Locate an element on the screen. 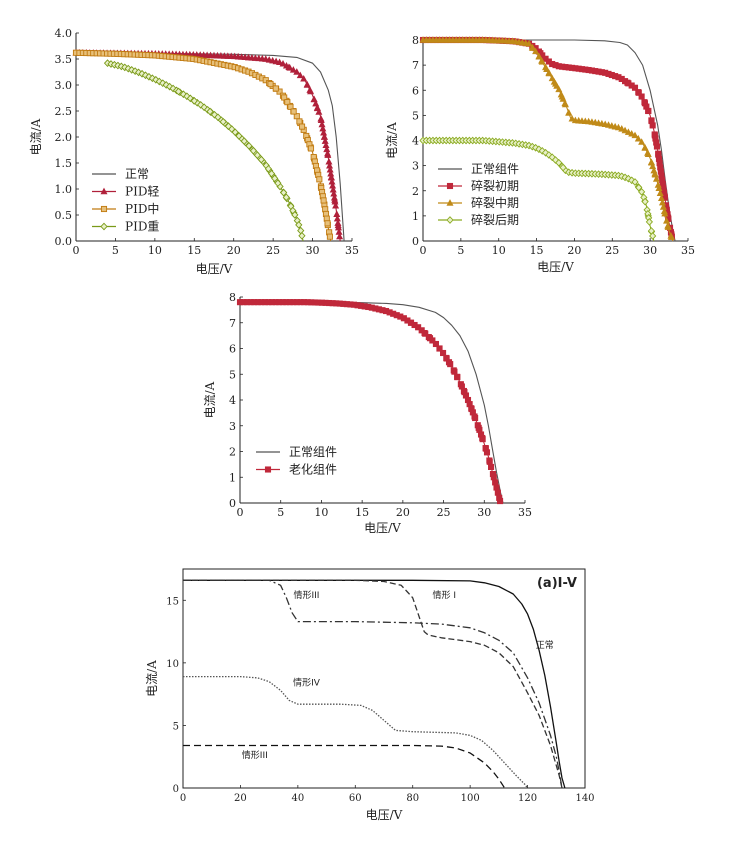  y-tick-label: 1.0 is located at coordinates (64, 189).